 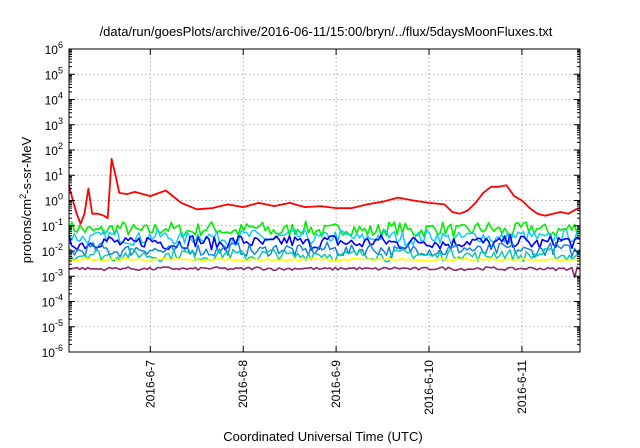 What do you see at coordinates (54, 99) in the screenshot?
I see `y-tick-label: 10⁴` at bounding box center [54, 99].